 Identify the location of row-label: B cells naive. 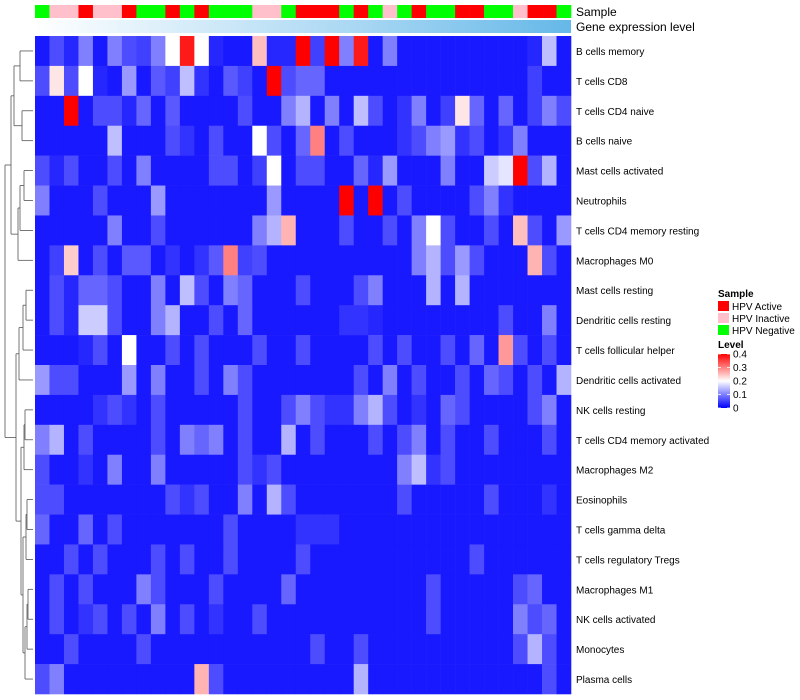
(604, 142).